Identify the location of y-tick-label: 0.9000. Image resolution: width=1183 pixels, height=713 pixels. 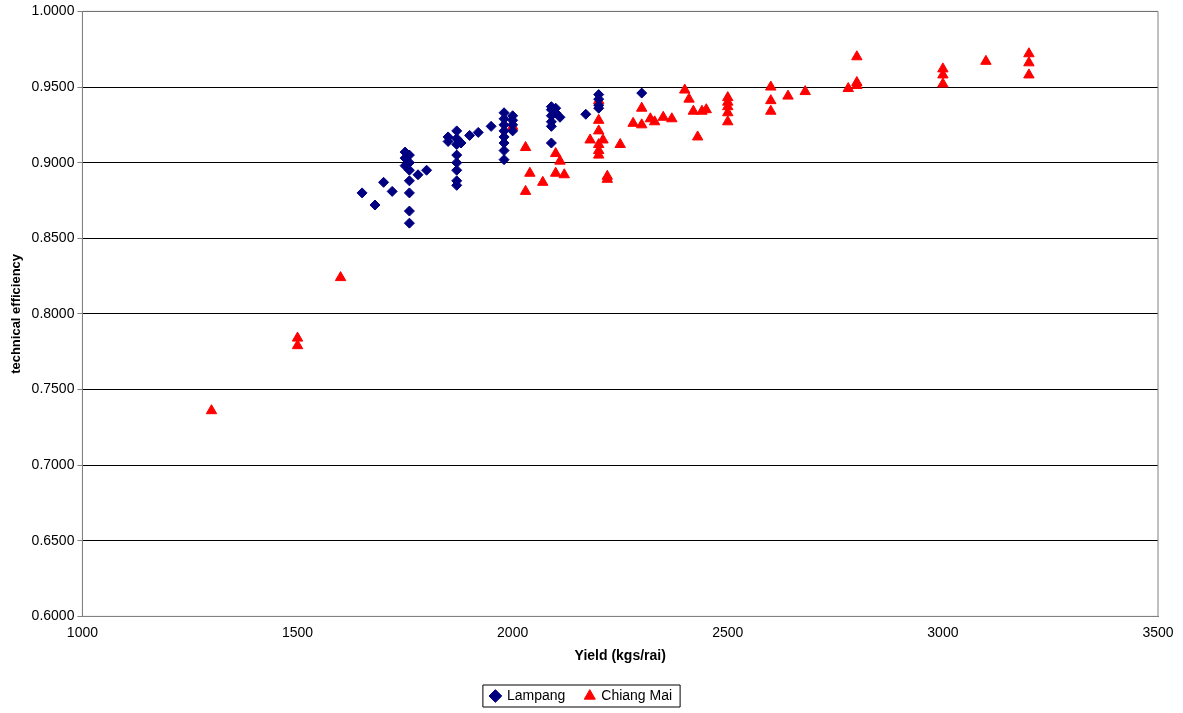
(53, 161).